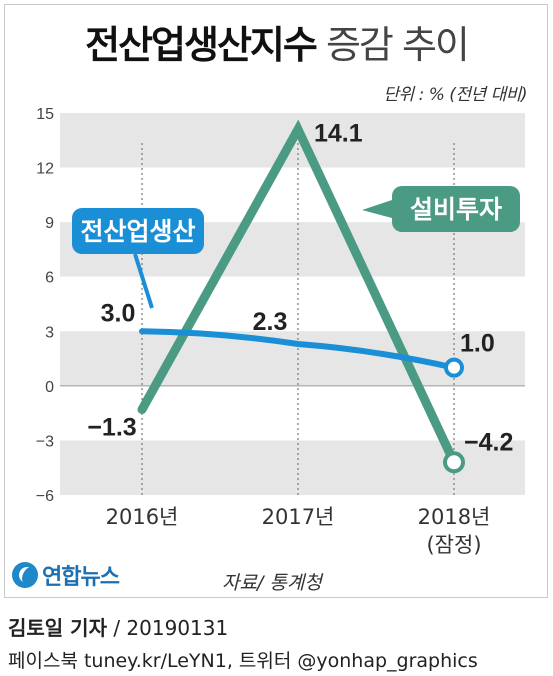 The image size is (553, 676). Describe the element at coordinates (49, 332) in the screenshot. I see `y-tick-label: 3` at that location.